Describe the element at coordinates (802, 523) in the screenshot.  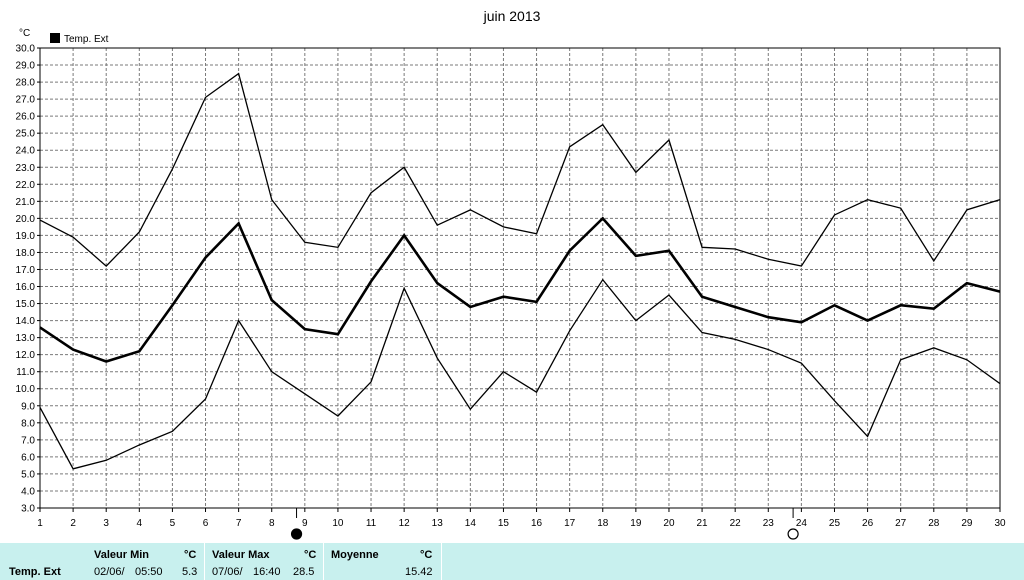
I see `x-tick-label: 24` at that location.